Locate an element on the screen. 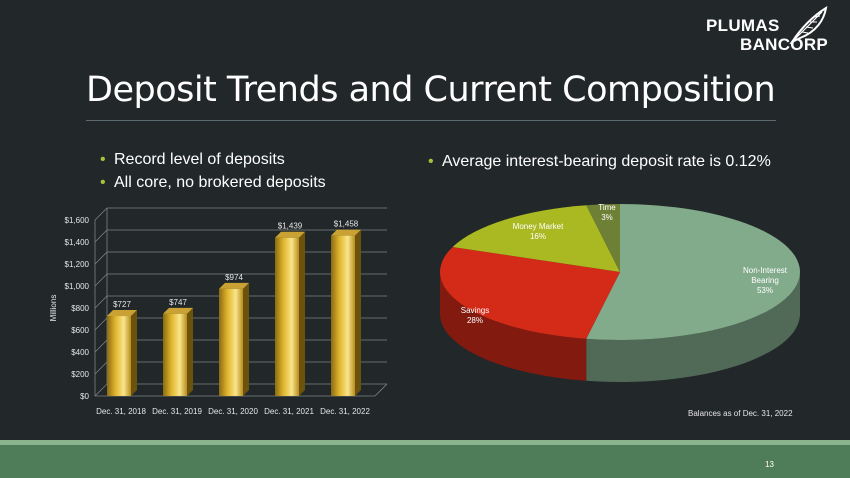 The width and height of the screenshot is (850, 478). y-tick-label: $800 is located at coordinates (80, 308).